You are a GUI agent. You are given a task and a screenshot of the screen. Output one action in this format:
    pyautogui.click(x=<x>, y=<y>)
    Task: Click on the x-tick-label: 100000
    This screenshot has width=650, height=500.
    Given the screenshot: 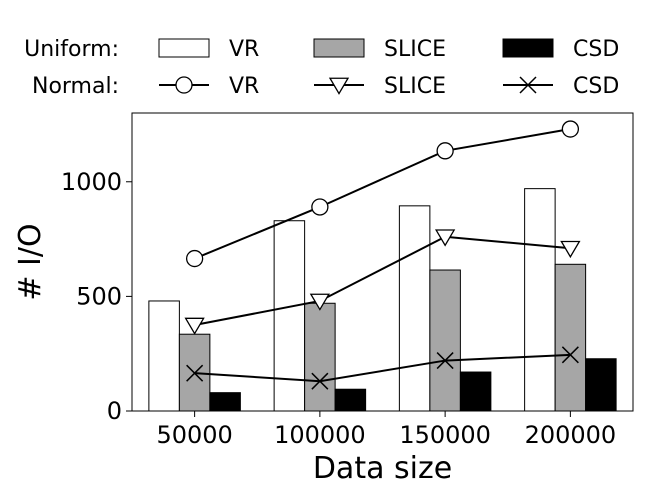 What is the action you would take?
    pyautogui.click(x=320, y=435)
    